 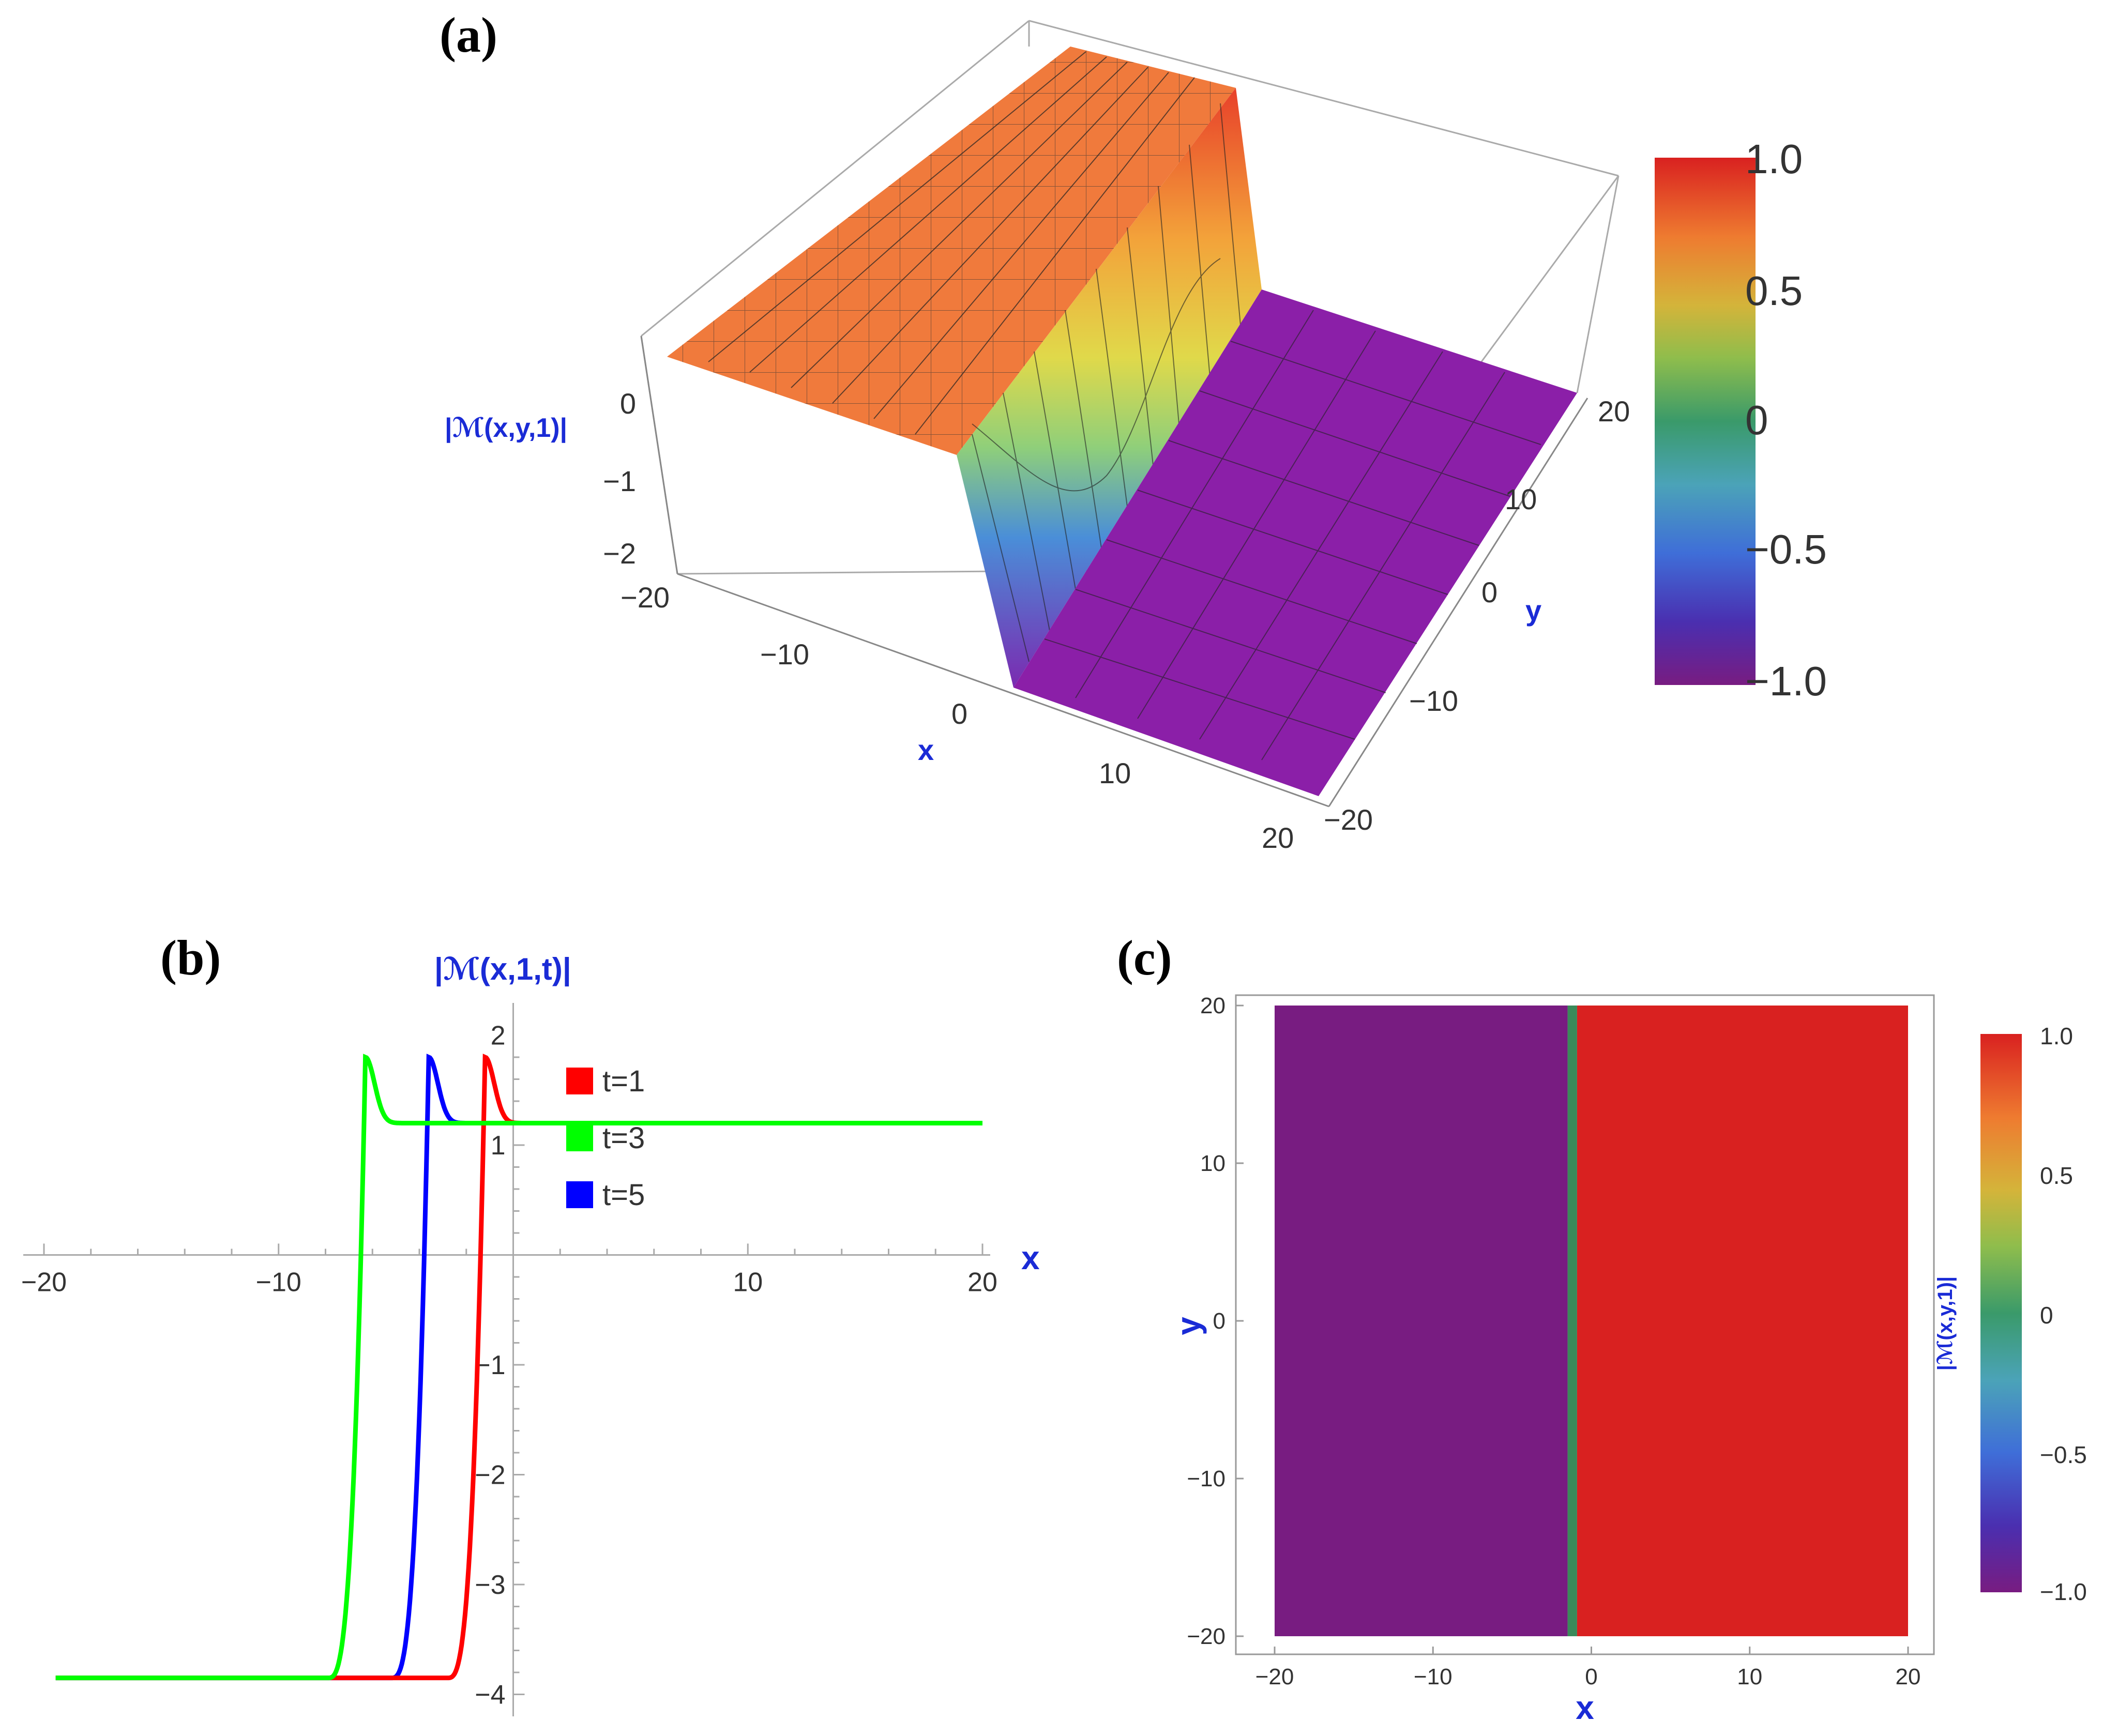 What do you see at coordinates (1188, 1326) in the screenshot?
I see `y-axis-label-c: y` at bounding box center [1188, 1326].